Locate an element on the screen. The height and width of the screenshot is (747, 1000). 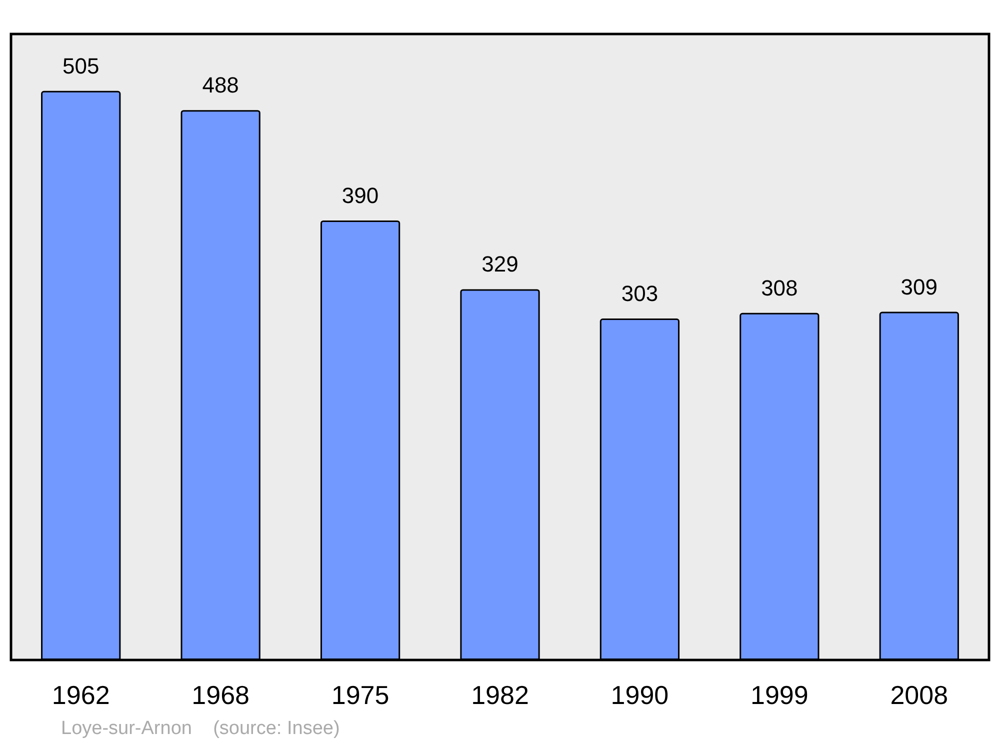
x-tick-label: 1990 is located at coordinates (639, 695).